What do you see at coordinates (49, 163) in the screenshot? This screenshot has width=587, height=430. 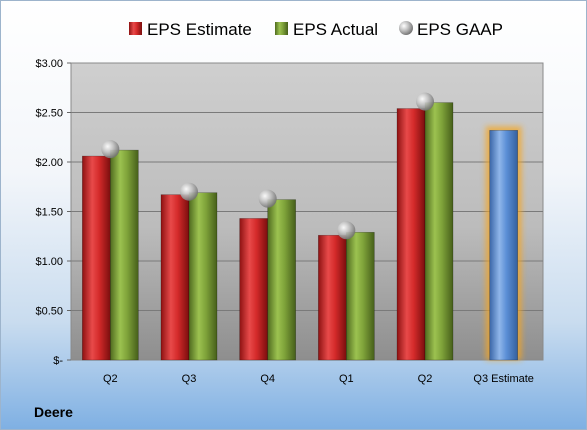 I see `y-tick-label: $2.00` at bounding box center [49, 163].